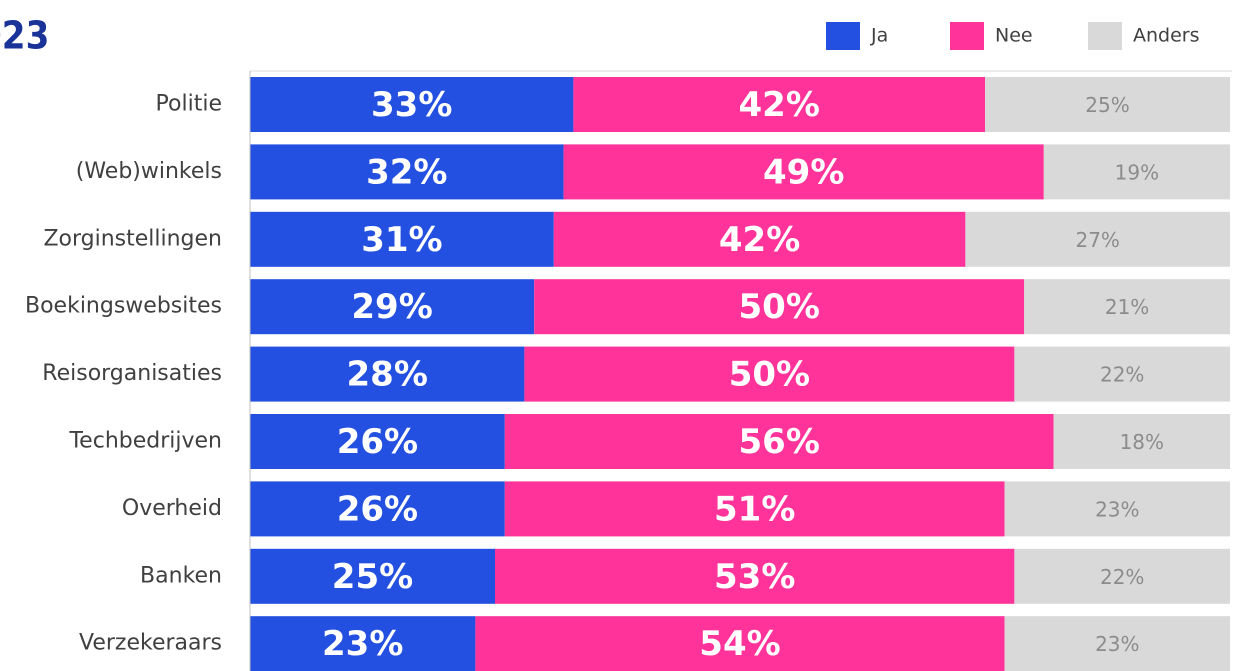 The width and height of the screenshot is (1242, 671). I want to click on data-label: 32%, so click(406, 172).